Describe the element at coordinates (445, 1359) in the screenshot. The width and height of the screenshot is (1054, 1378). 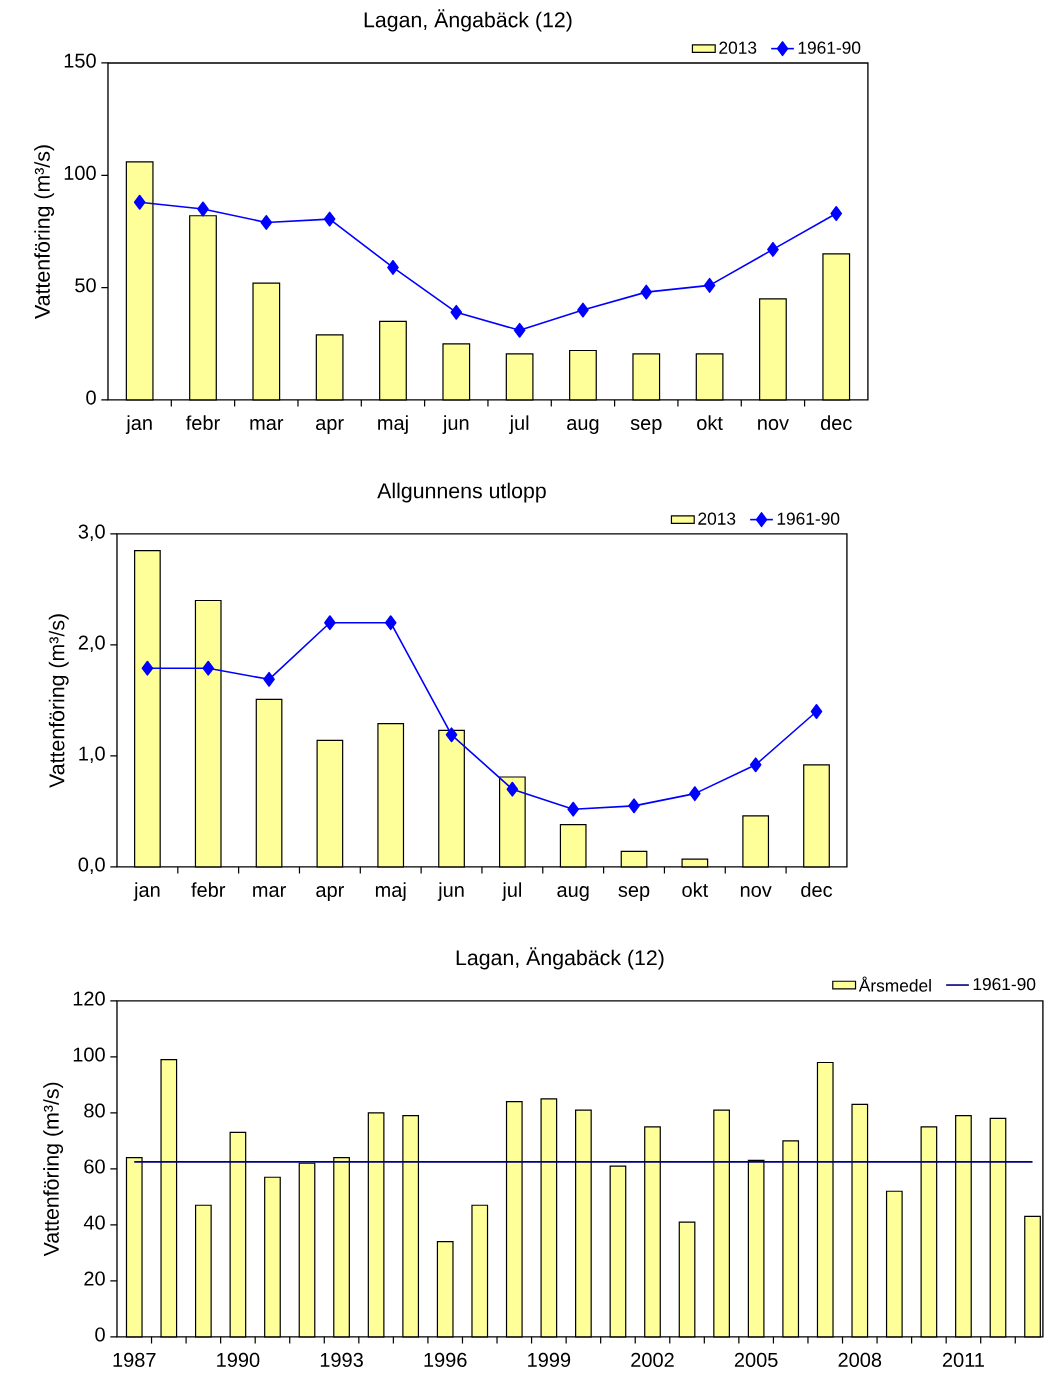
I see `x-tick-label: 1996` at that location.